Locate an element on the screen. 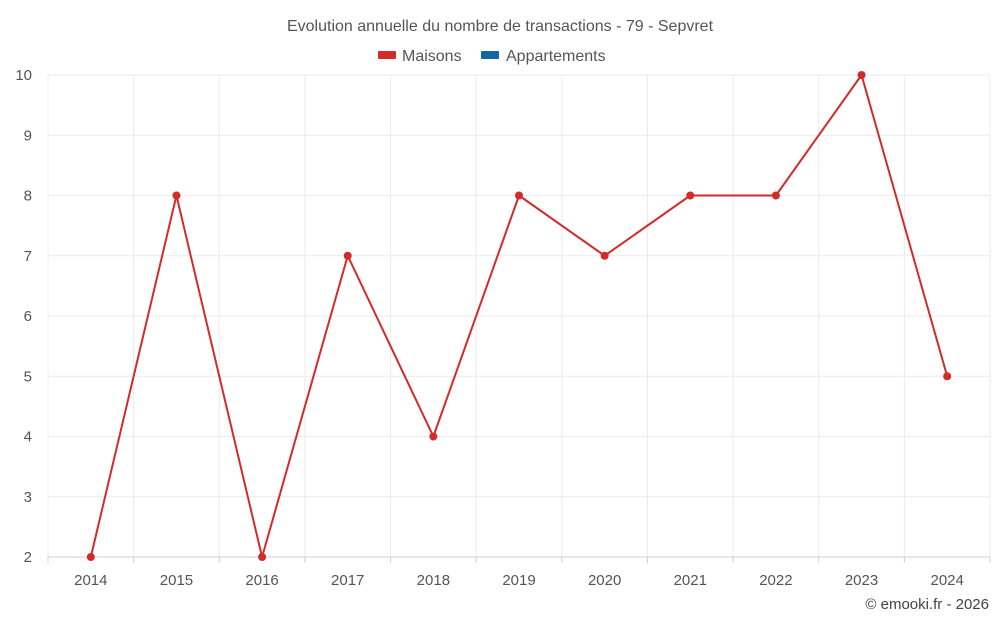 Image resolution: width=1000 pixels, height=625 pixels. y-tick-label: 6 is located at coordinates (28, 316).